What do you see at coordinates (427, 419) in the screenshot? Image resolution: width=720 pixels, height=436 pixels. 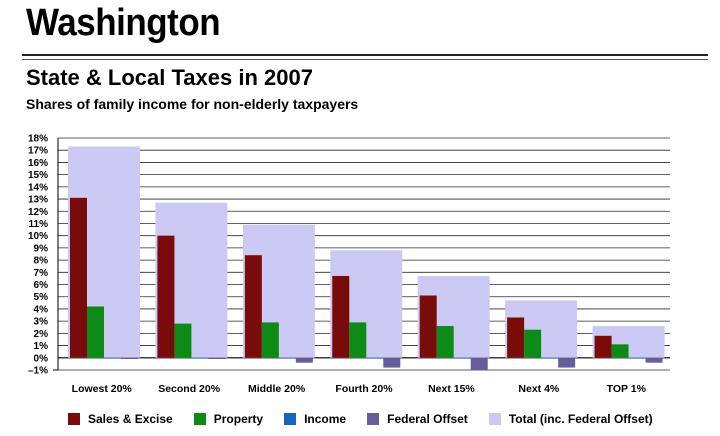 I see `legend-label-offset: Federal Offset` at bounding box center [427, 419].